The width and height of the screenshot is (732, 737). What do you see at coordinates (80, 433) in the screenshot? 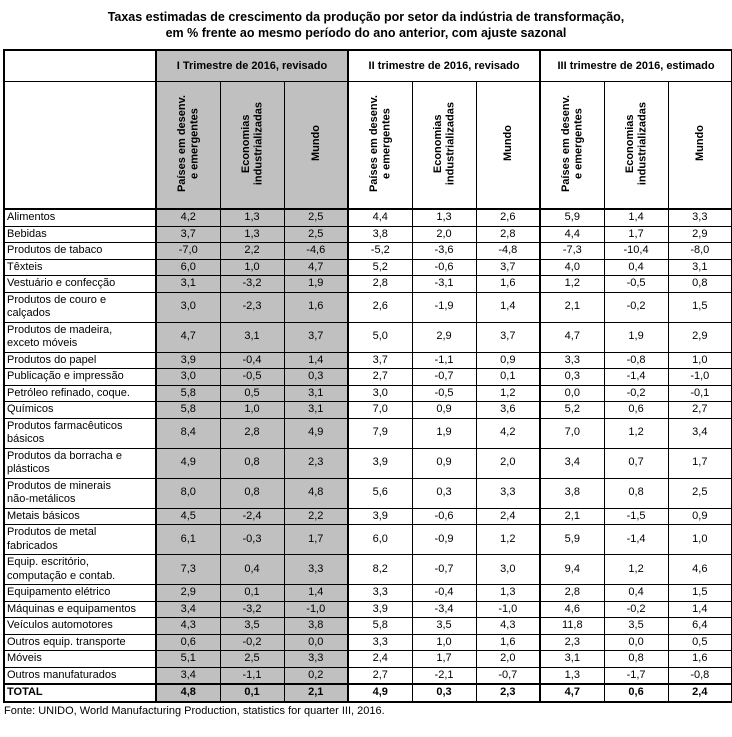
I see `row-label: Produtos farmacêuticos básicos` at bounding box center [80, 433].